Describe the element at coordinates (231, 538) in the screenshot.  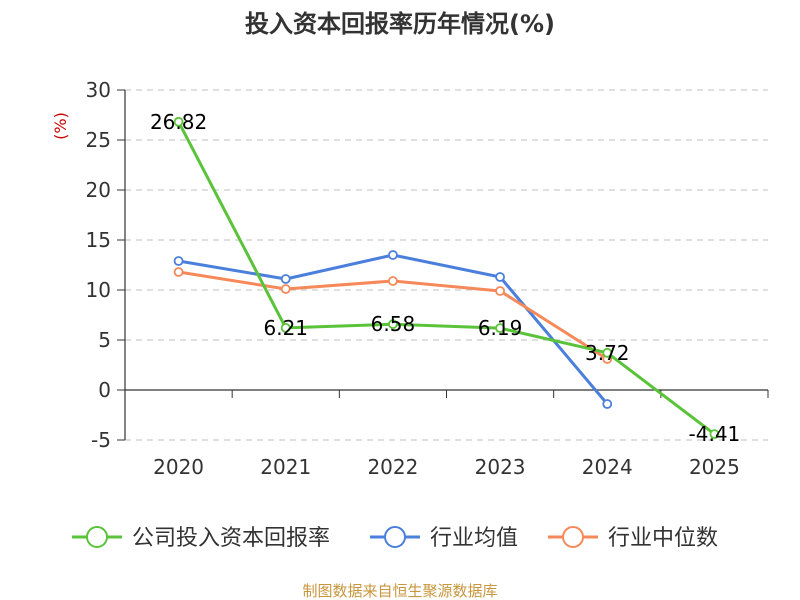
I see `legend-label: 公司投入资本回报率` at that location.